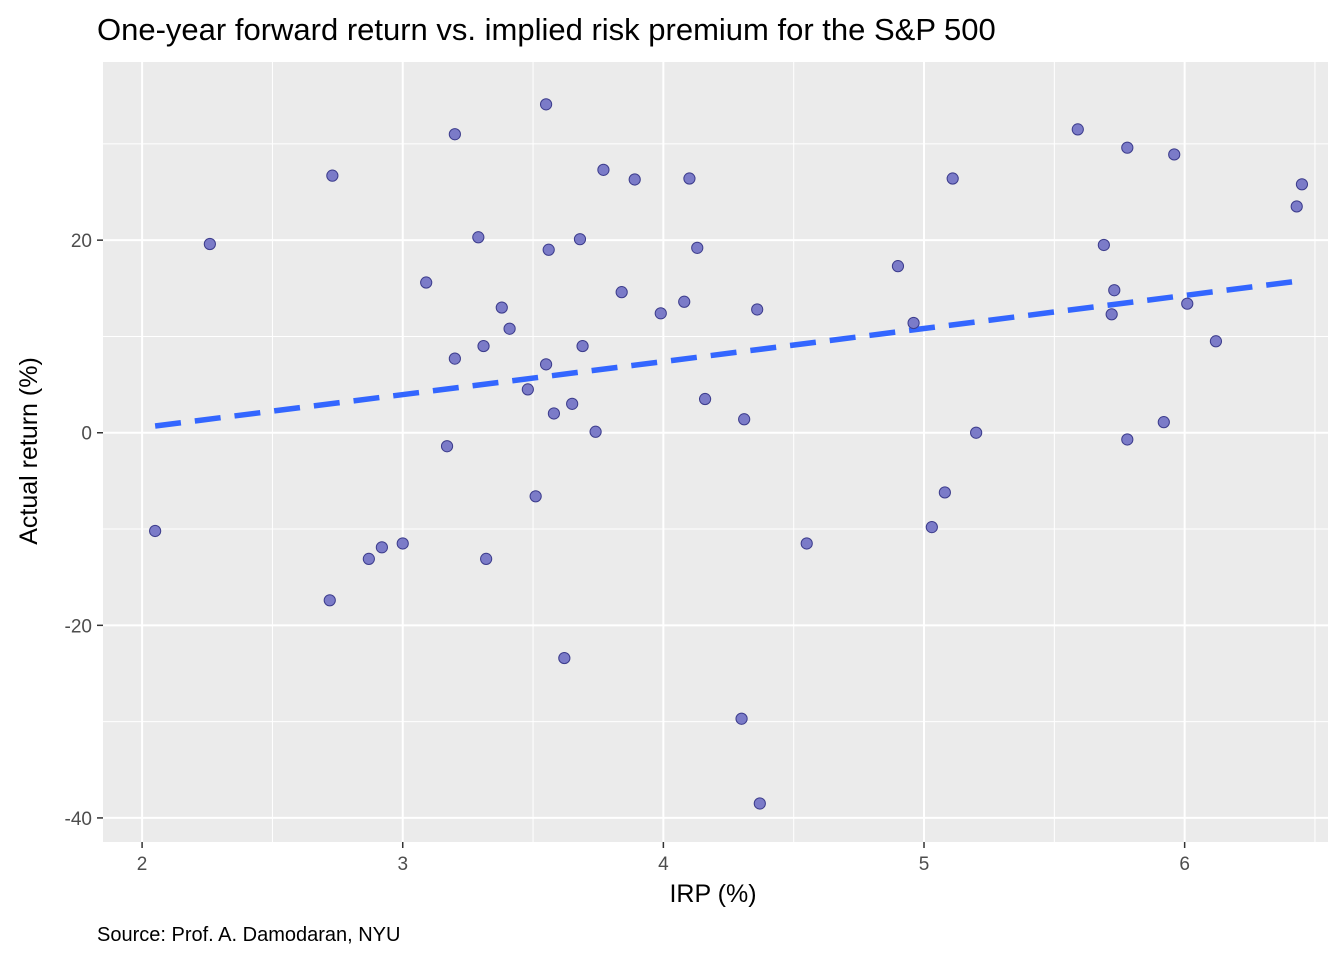 The width and height of the screenshot is (1344, 960). I want to click on x-tick-label: 2, so click(142, 864).